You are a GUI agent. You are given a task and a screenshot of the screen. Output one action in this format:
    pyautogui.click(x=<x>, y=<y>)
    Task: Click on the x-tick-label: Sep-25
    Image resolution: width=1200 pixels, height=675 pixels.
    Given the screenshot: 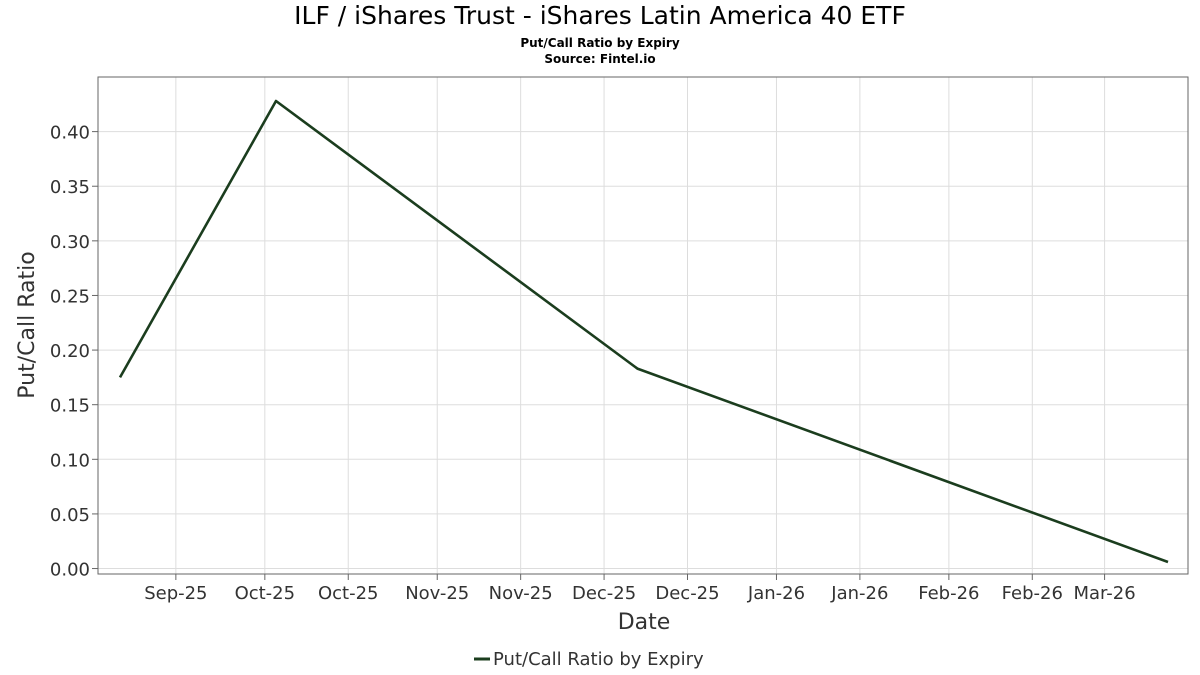 What is the action you would take?
    pyautogui.click(x=175, y=593)
    